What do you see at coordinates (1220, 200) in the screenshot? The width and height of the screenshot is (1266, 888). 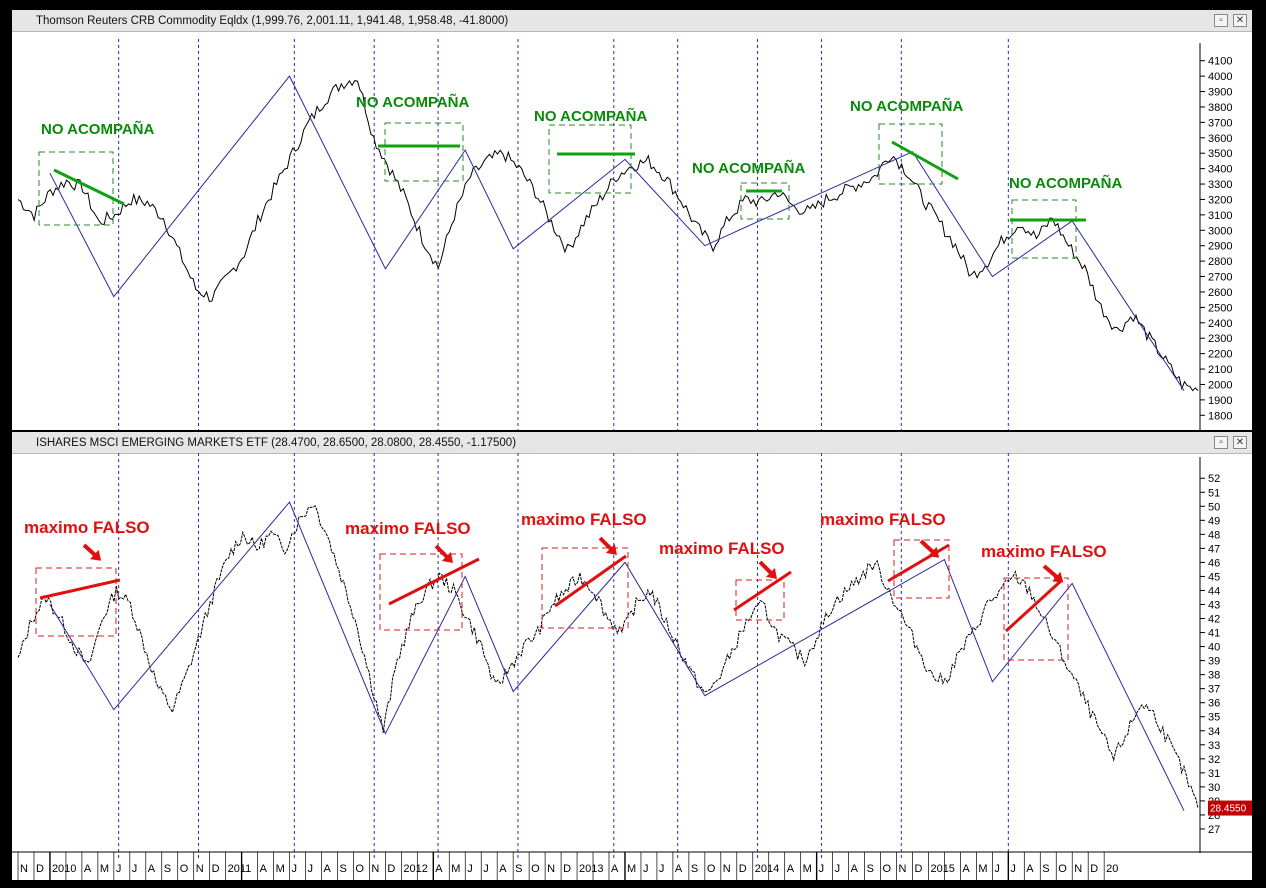 I see `y-tick-label: 3200` at bounding box center [1220, 200].